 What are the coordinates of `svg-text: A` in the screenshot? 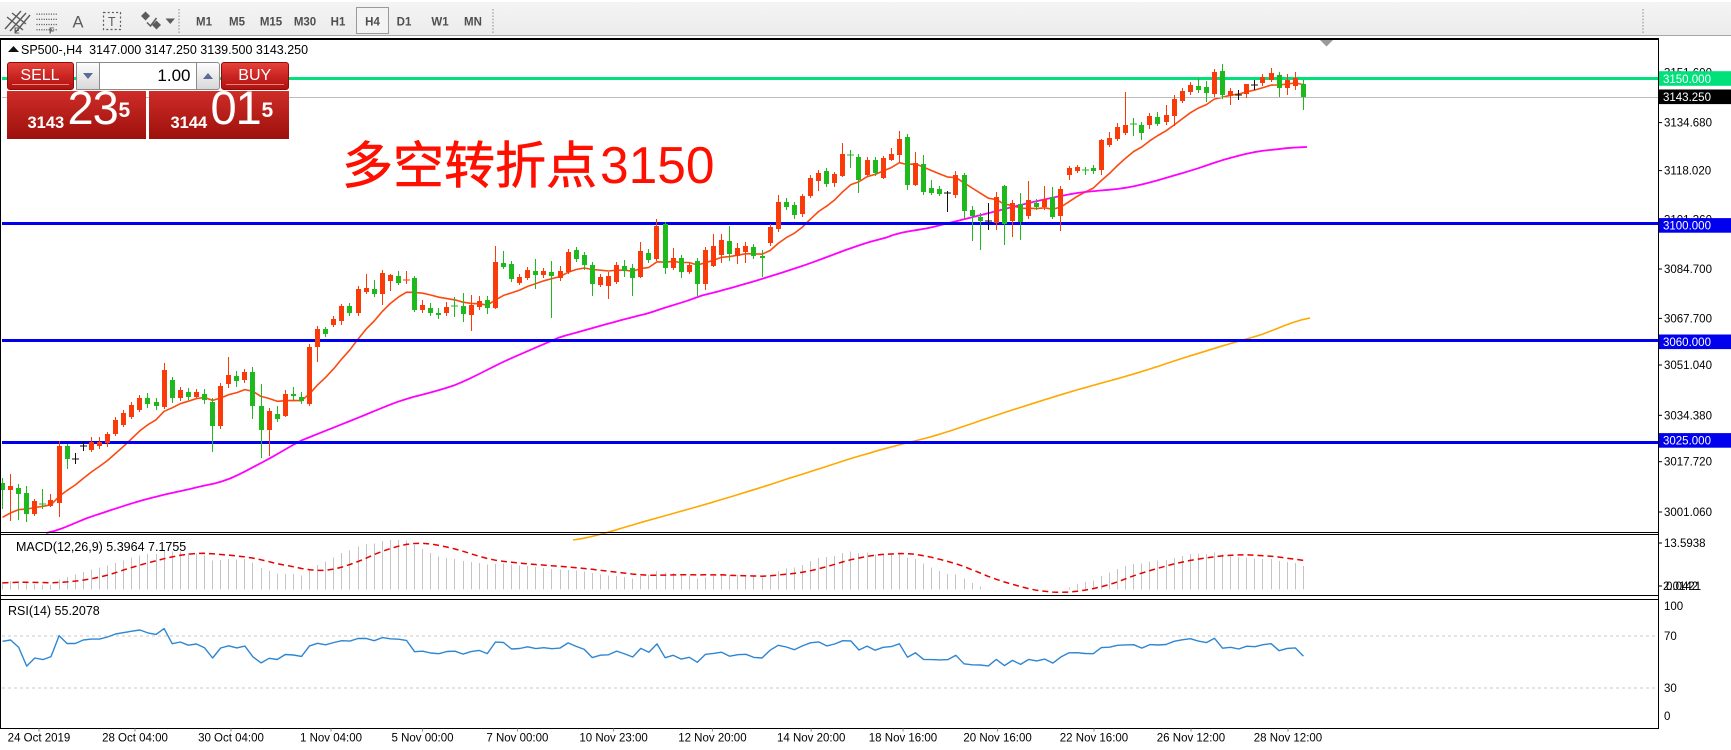 It's located at (78, 23).